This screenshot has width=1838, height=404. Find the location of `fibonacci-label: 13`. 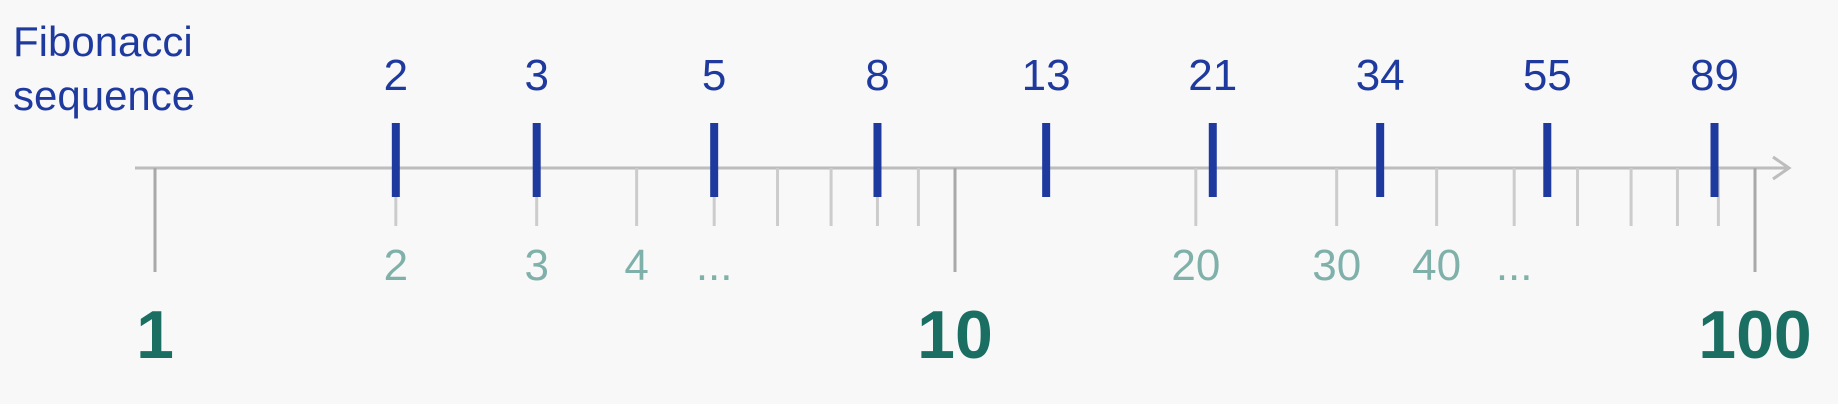

fibonacci-label: 13 is located at coordinates (1046, 75).